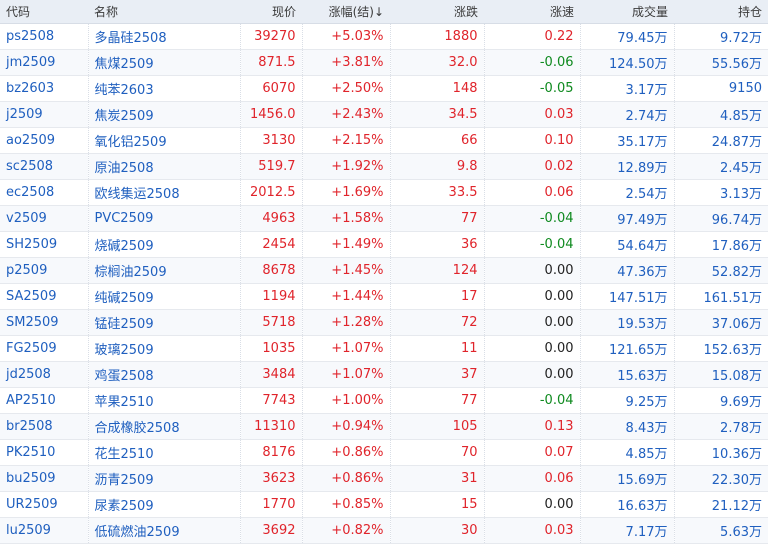  Describe the element at coordinates (627, 12) in the screenshot. I see `header-volume: 成交量` at that location.